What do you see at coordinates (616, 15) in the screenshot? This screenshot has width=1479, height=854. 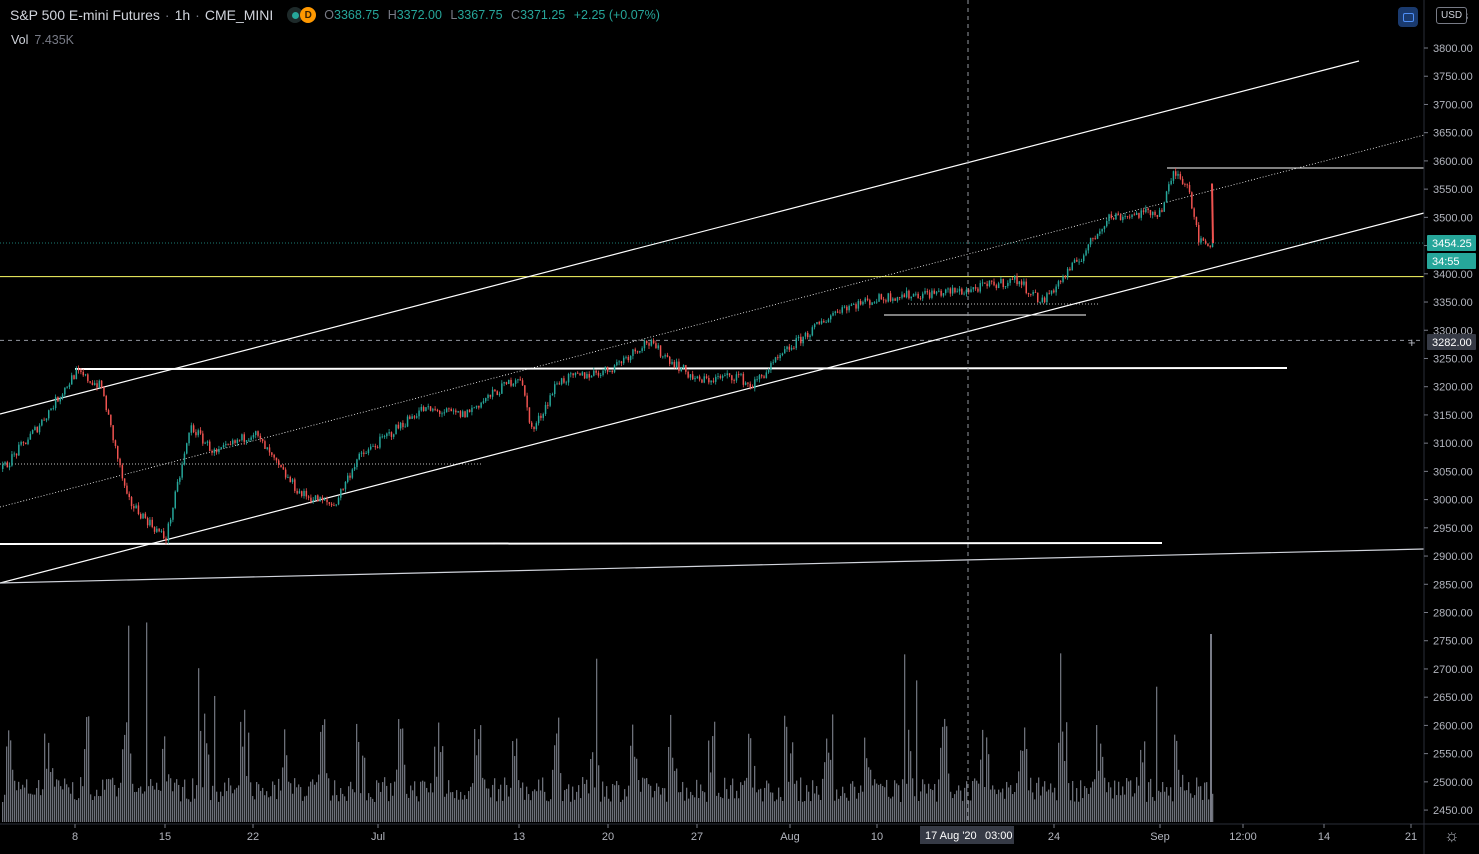 I see `change-value: +2.25 (+0.07%)` at bounding box center [616, 15].